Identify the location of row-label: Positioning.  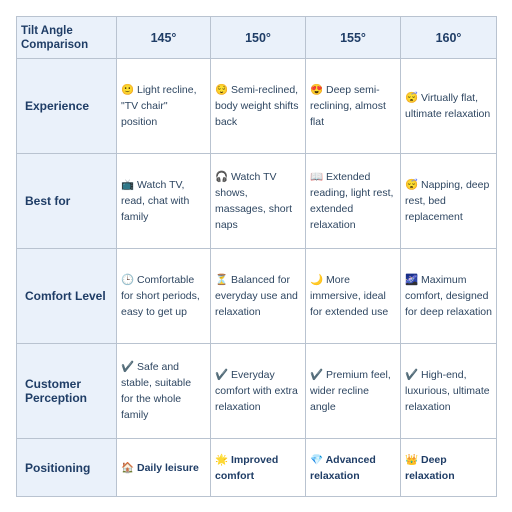
(66, 467).